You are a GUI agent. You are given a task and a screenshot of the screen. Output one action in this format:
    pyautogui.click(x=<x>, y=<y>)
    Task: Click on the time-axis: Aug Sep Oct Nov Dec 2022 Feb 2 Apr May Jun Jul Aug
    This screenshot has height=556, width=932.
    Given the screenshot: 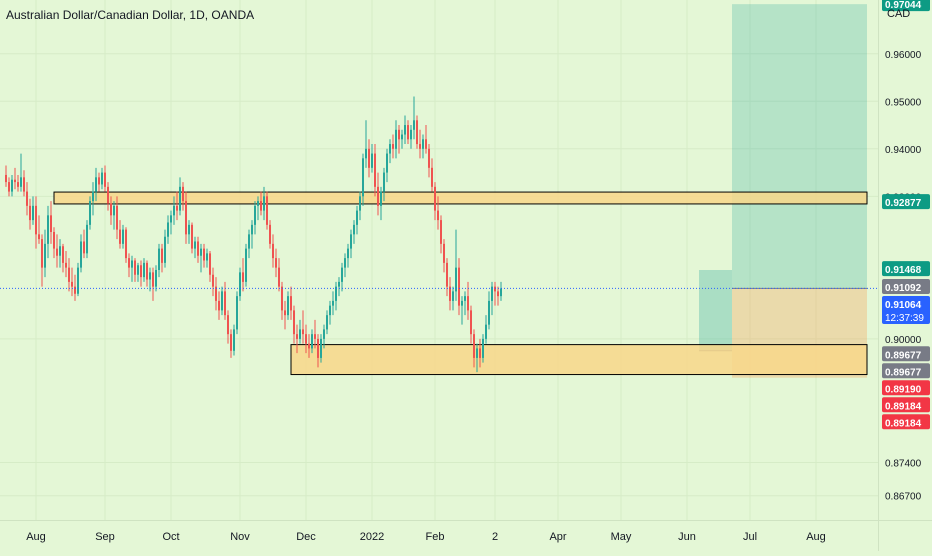 What is the action you would take?
    pyautogui.click(x=439, y=535)
    